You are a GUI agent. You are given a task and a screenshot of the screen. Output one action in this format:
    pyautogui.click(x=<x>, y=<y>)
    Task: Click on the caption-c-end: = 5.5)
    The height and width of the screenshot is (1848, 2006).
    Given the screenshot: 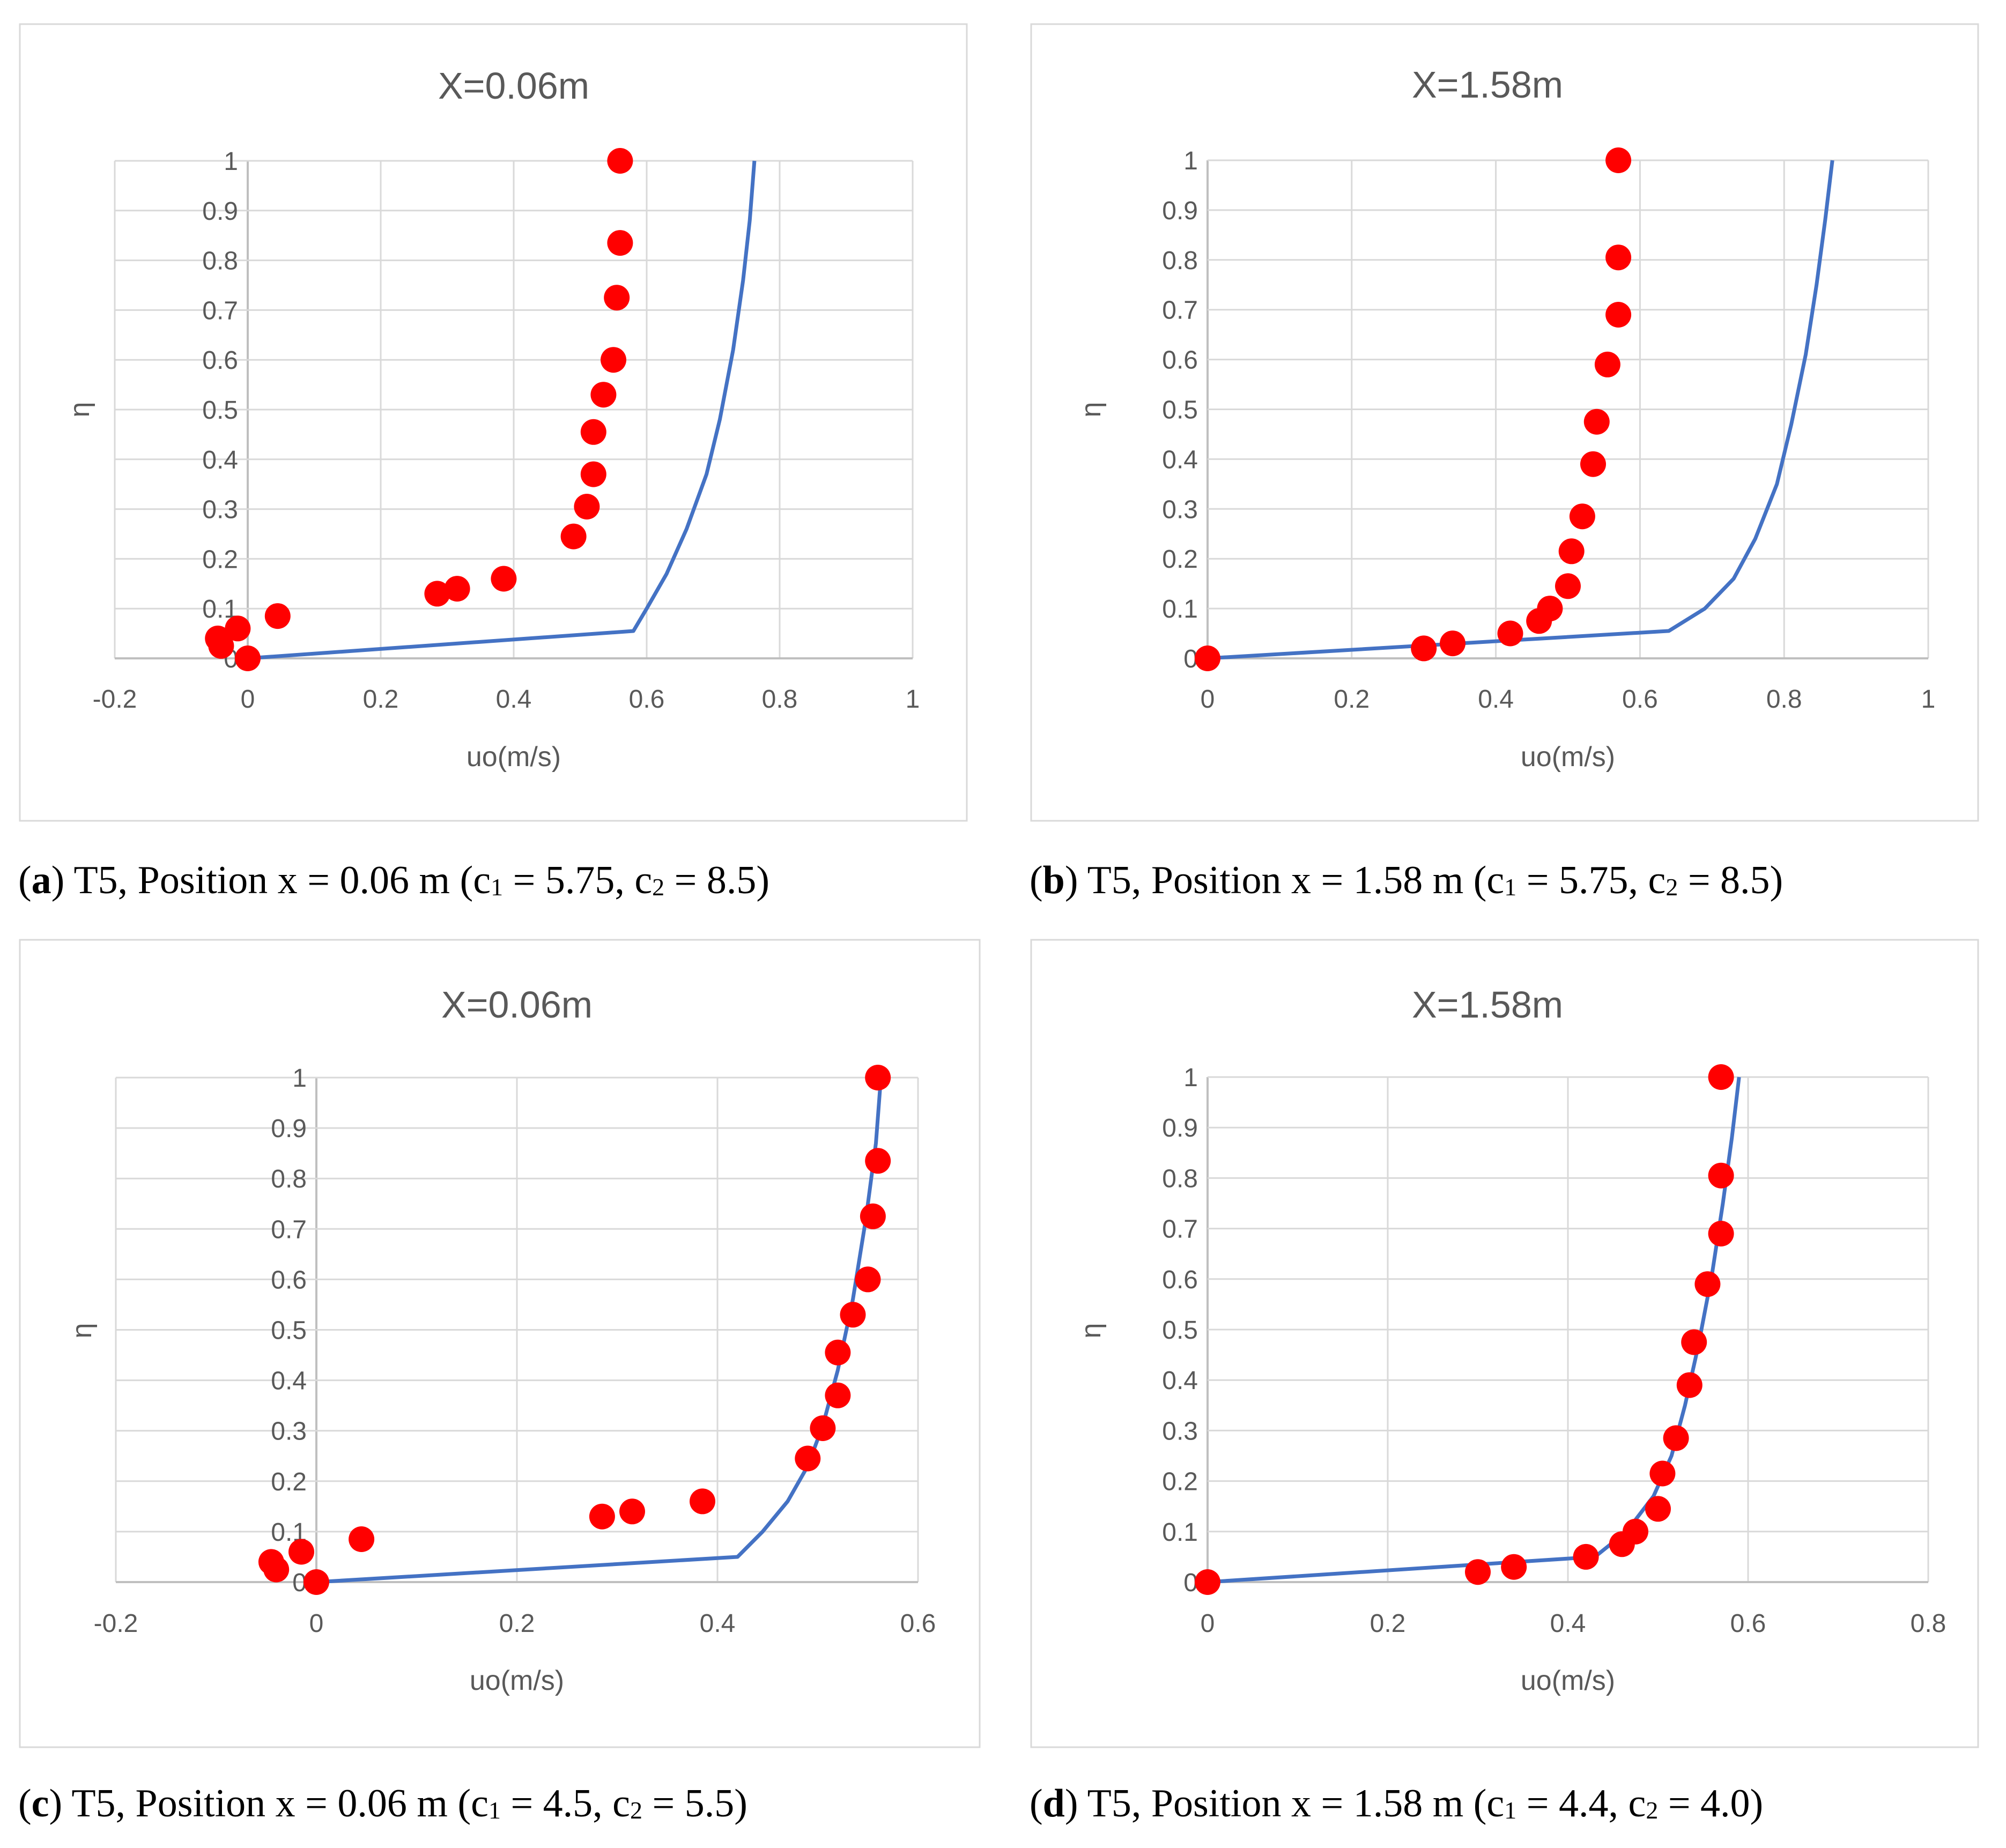 What is the action you would take?
    pyautogui.click(x=694, y=1803)
    